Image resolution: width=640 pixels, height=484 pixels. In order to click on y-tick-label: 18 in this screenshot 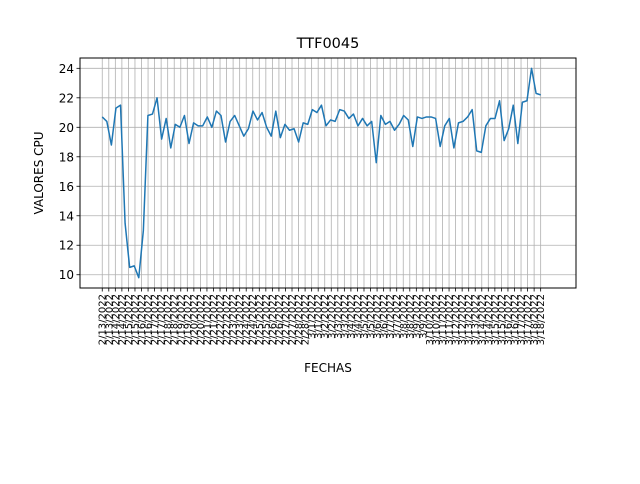, I will do `click(66, 157)`.